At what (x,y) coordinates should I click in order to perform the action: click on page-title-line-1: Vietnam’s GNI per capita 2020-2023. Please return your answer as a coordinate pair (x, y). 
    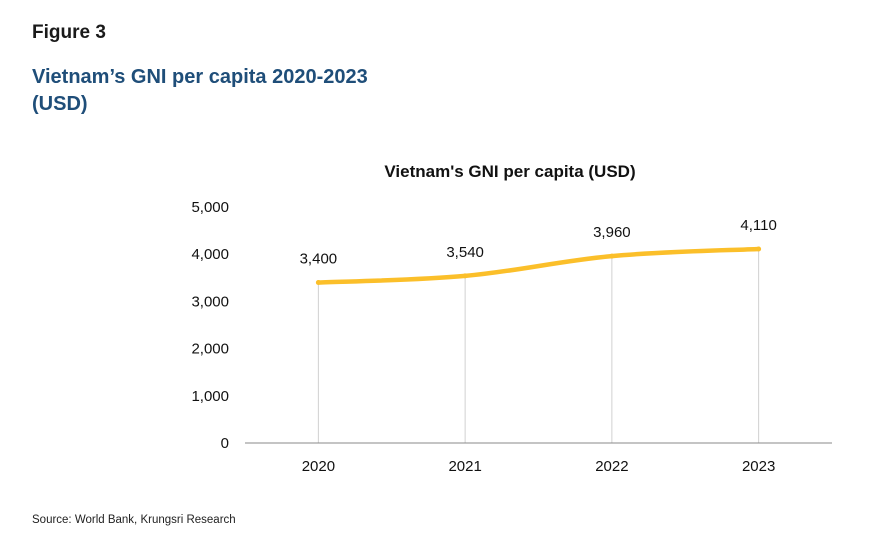
    Looking at the image, I should click on (200, 77).